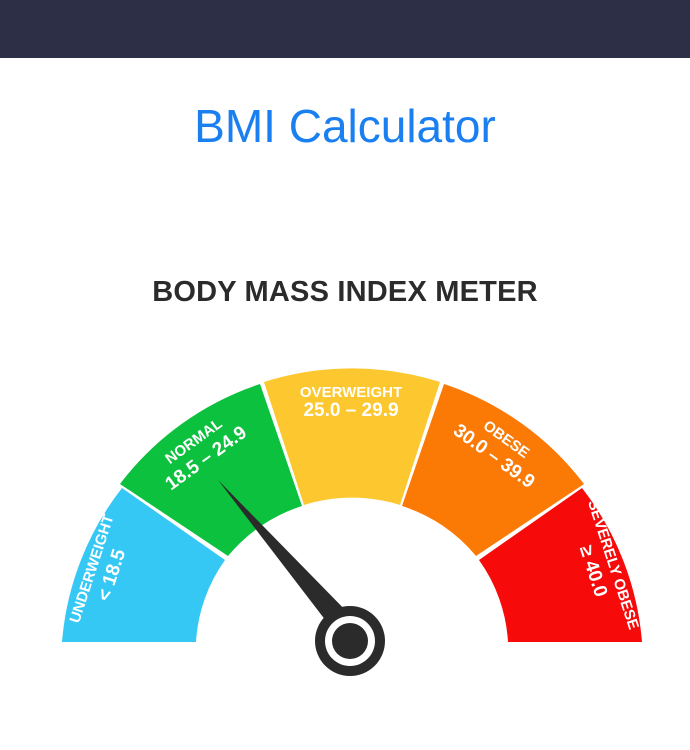 This screenshot has width=690, height=750. Describe the element at coordinates (345, 29) in the screenshot. I see `top-navigation-bar` at that location.